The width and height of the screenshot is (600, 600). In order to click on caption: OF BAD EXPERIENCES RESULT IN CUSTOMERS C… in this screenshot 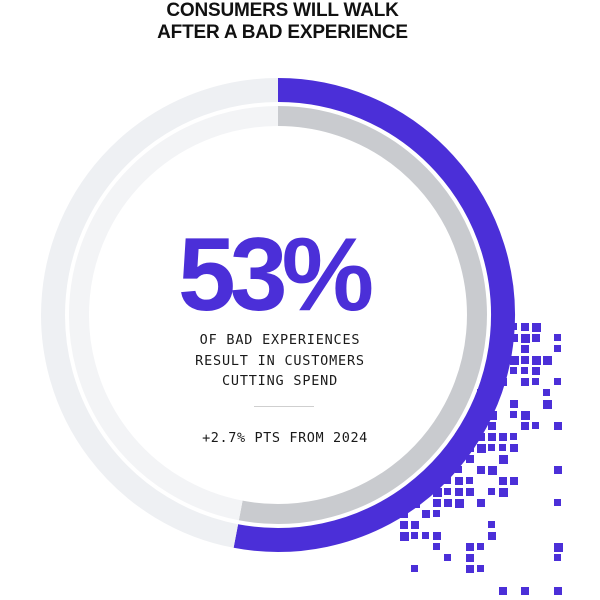, I will do `click(280, 361)`.